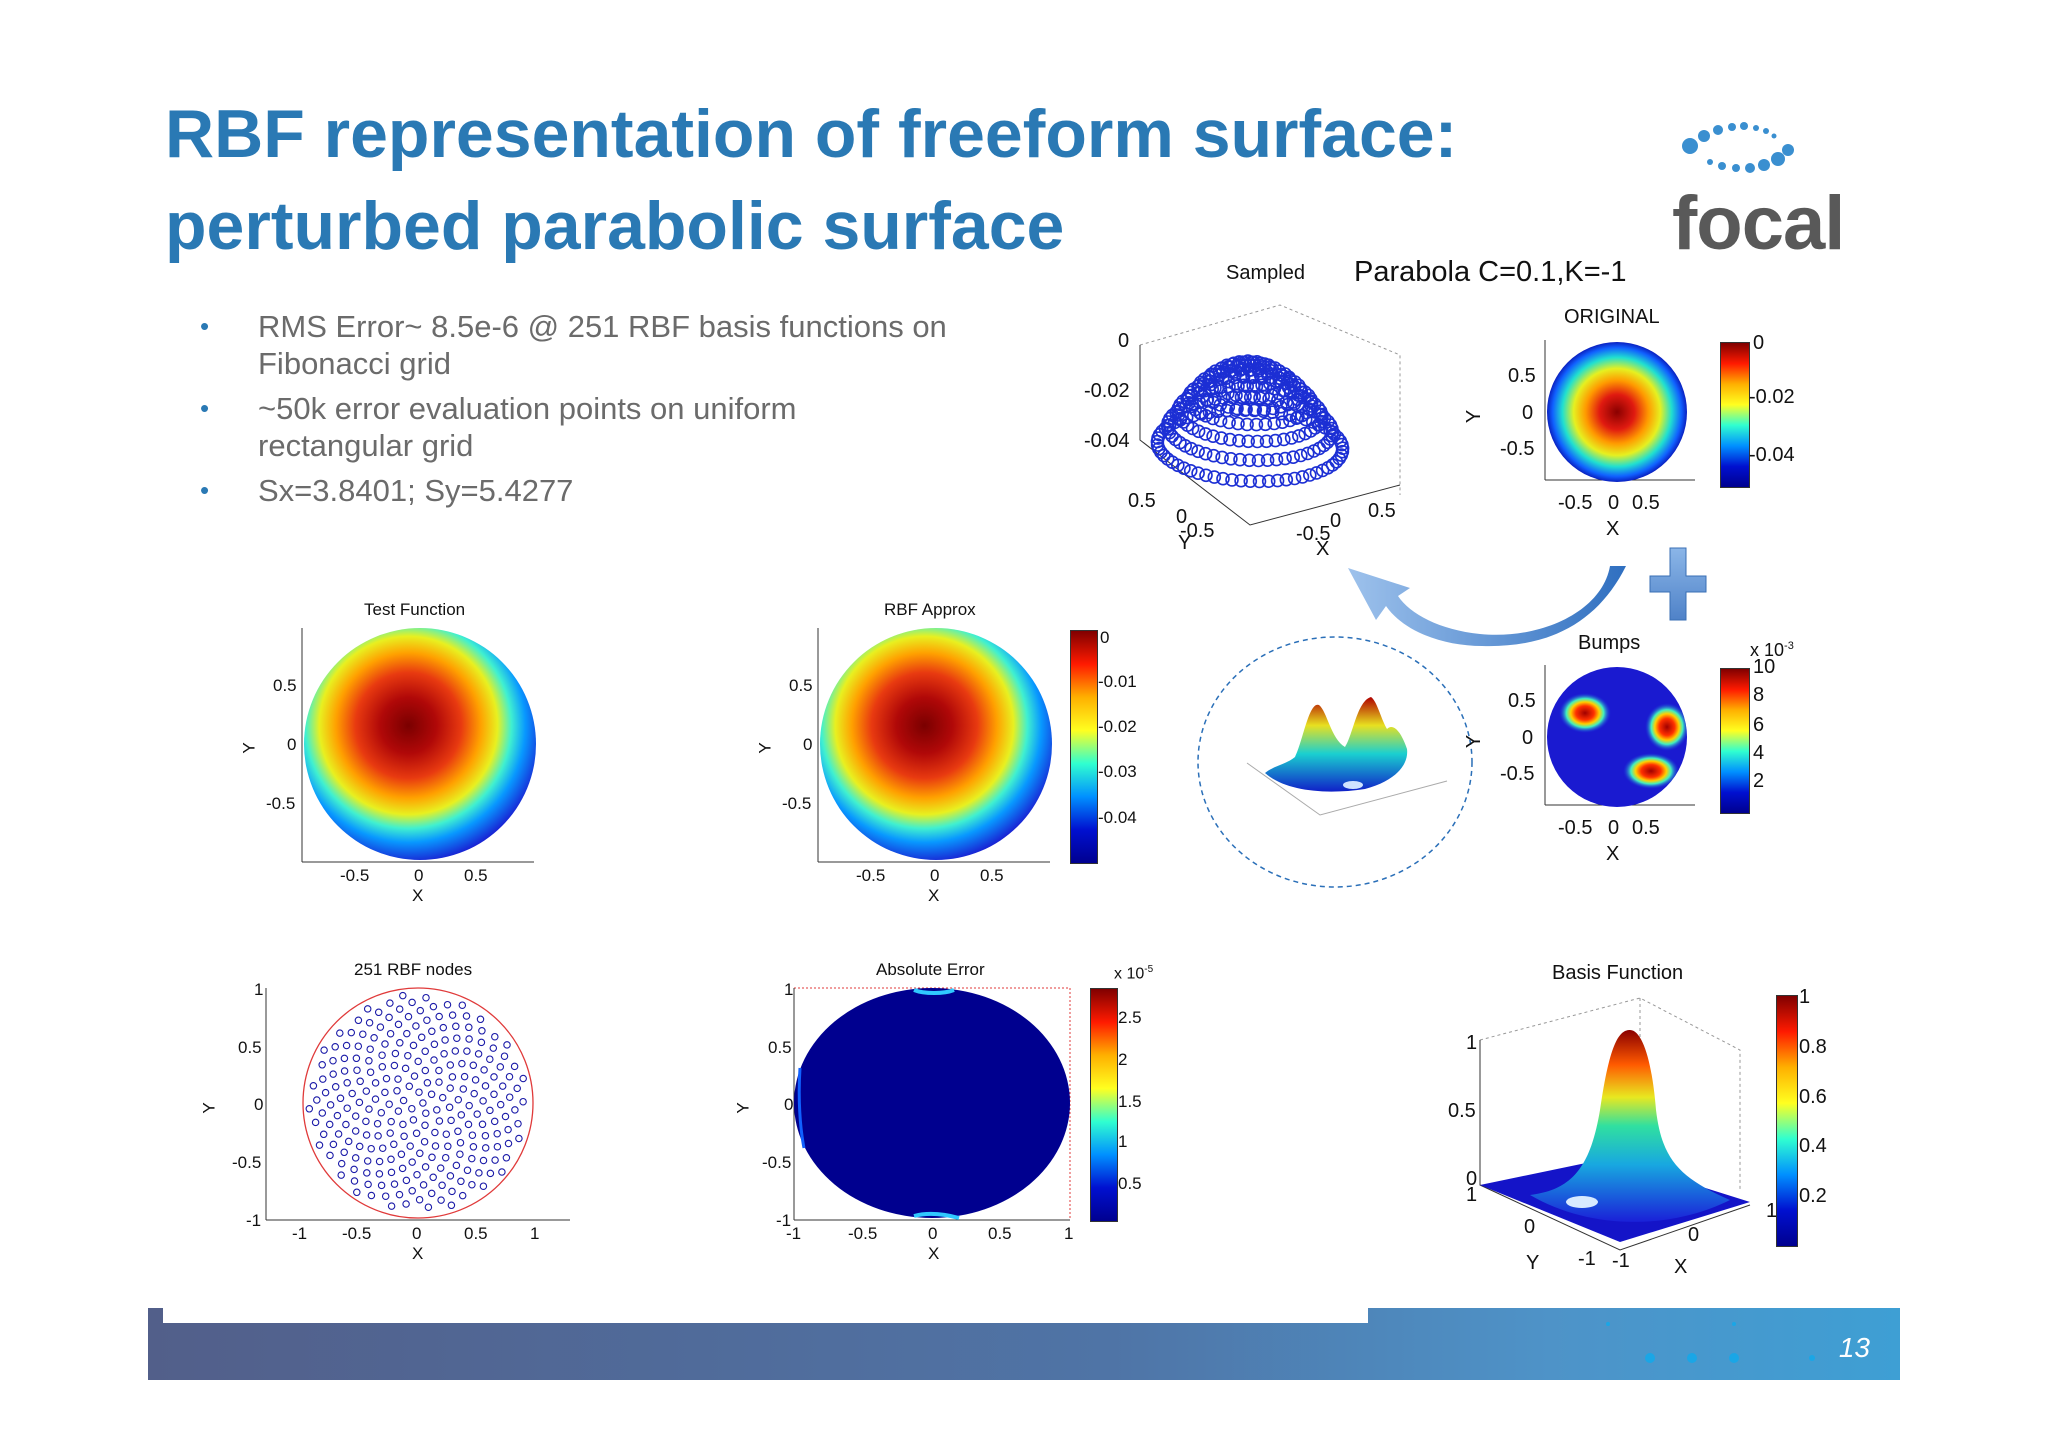 The image size is (2048, 1447). What do you see at coordinates (1134, 973) in the screenshot?
I see `error-cbar-scale: x 10-5` at bounding box center [1134, 973].